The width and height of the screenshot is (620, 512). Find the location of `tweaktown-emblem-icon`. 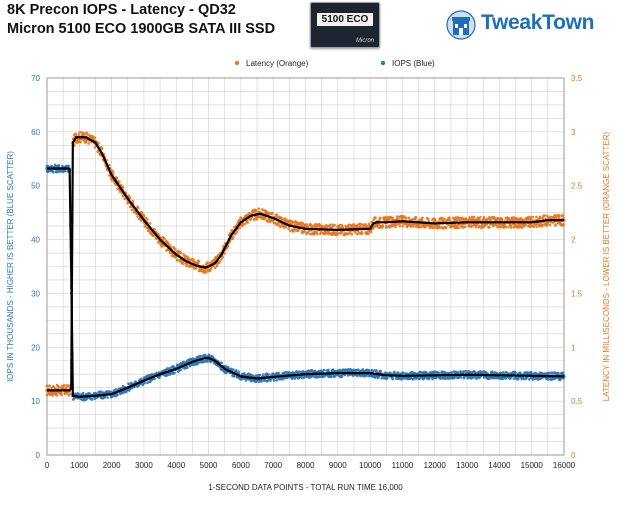

tweaktown-emblem-icon is located at coordinates (461, 25).